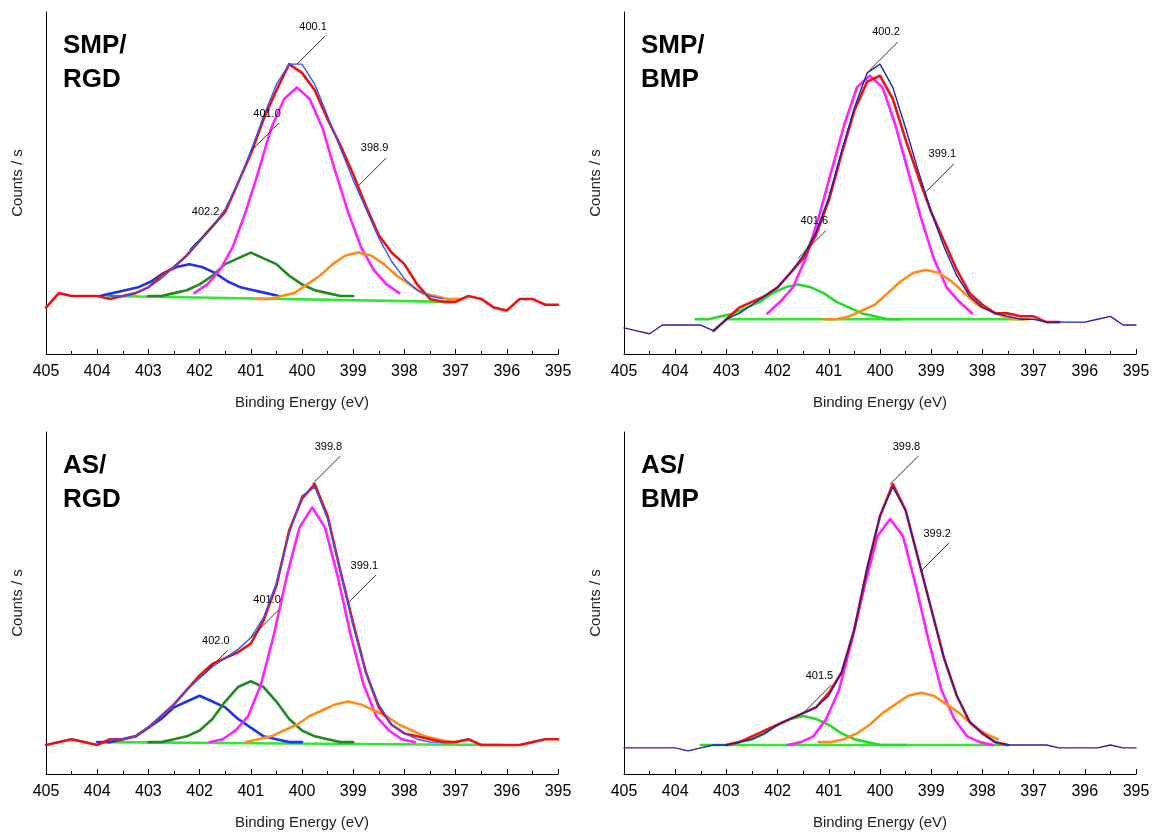 The width and height of the screenshot is (1156, 840). Describe the element at coordinates (205, 211) in the screenshot. I see `annotation: 402.2` at that location.